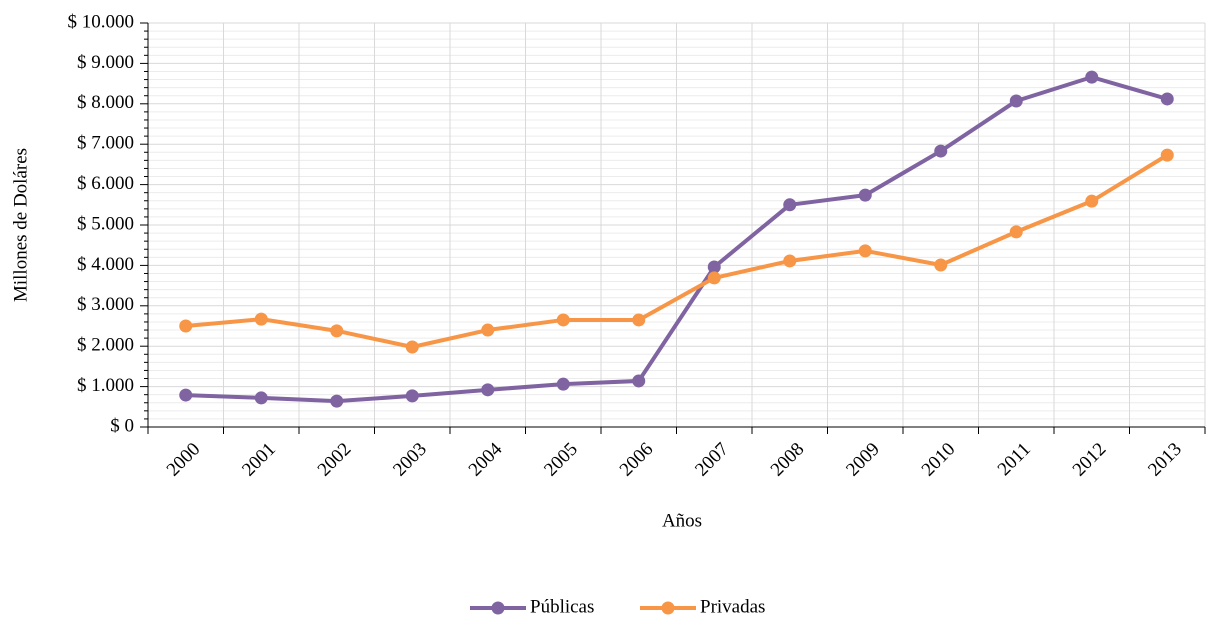 This screenshot has height=620, width=1206. I want to click on y-tick-label: $ 5.000, so click(105, 223).